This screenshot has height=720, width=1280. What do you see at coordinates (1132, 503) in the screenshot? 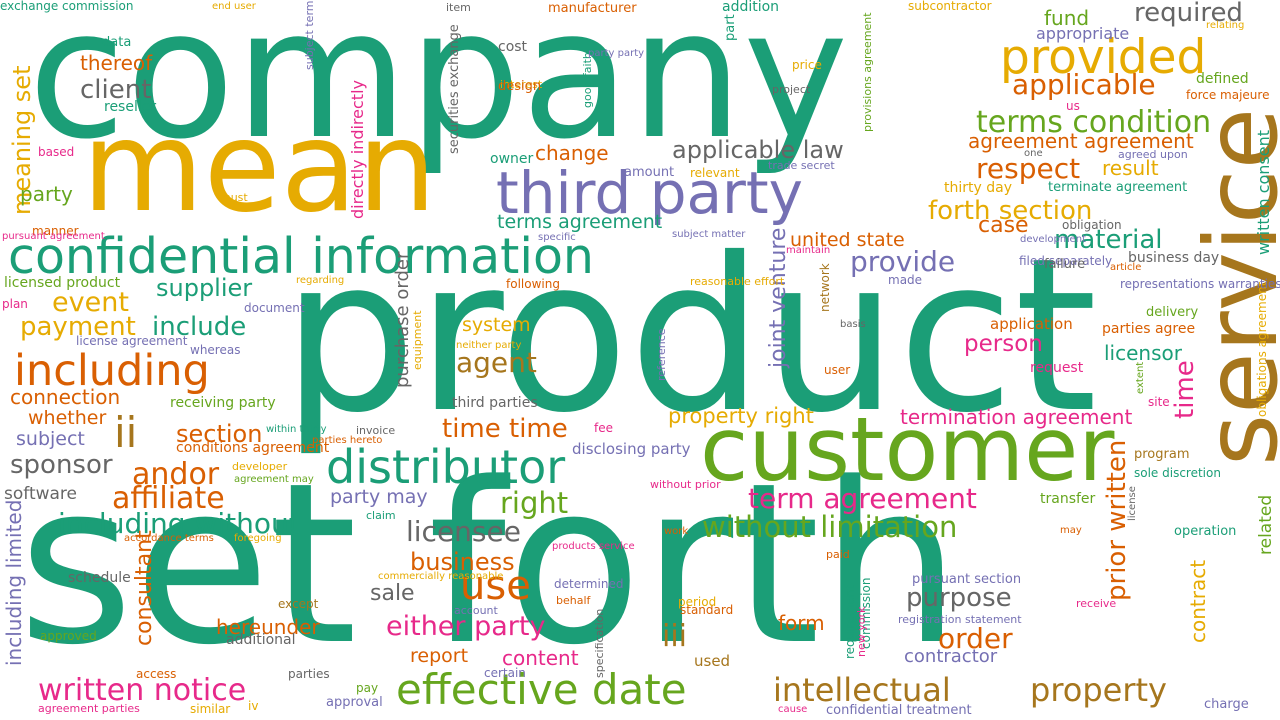
I see `word-license: license` at bounding box center [1132, 503].